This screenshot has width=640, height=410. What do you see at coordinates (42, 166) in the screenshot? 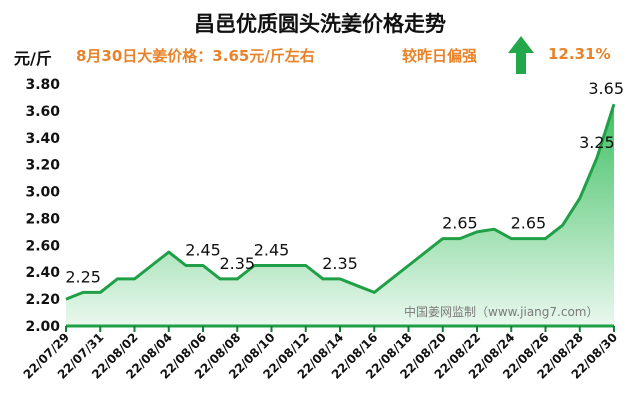
I see `y-tick-label: 3.20` at bounding box center [42, 166].